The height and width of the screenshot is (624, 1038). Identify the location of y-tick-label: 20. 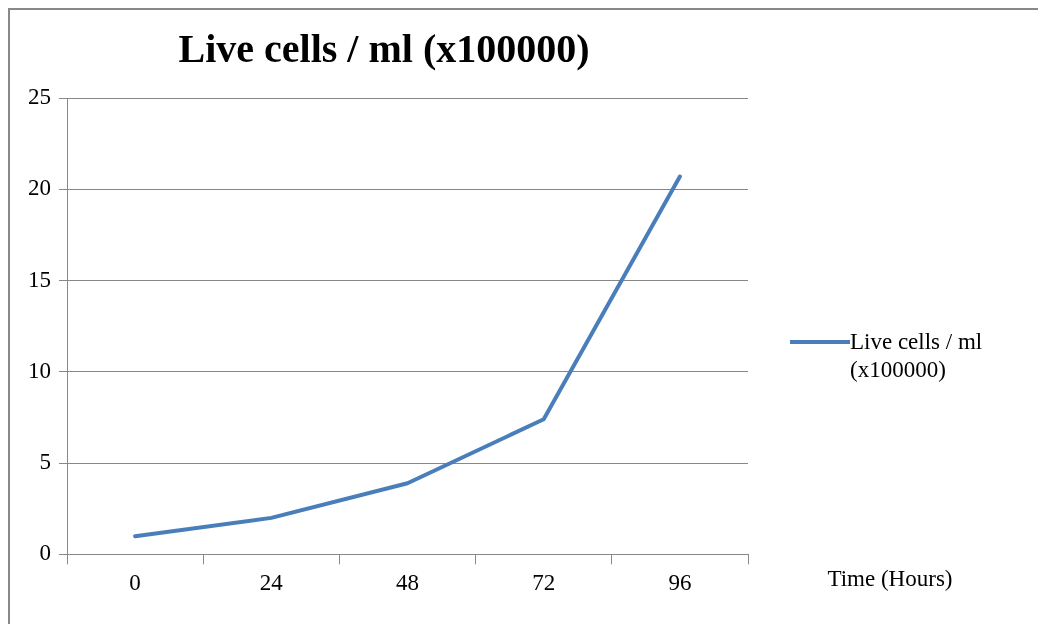
(39, 188).